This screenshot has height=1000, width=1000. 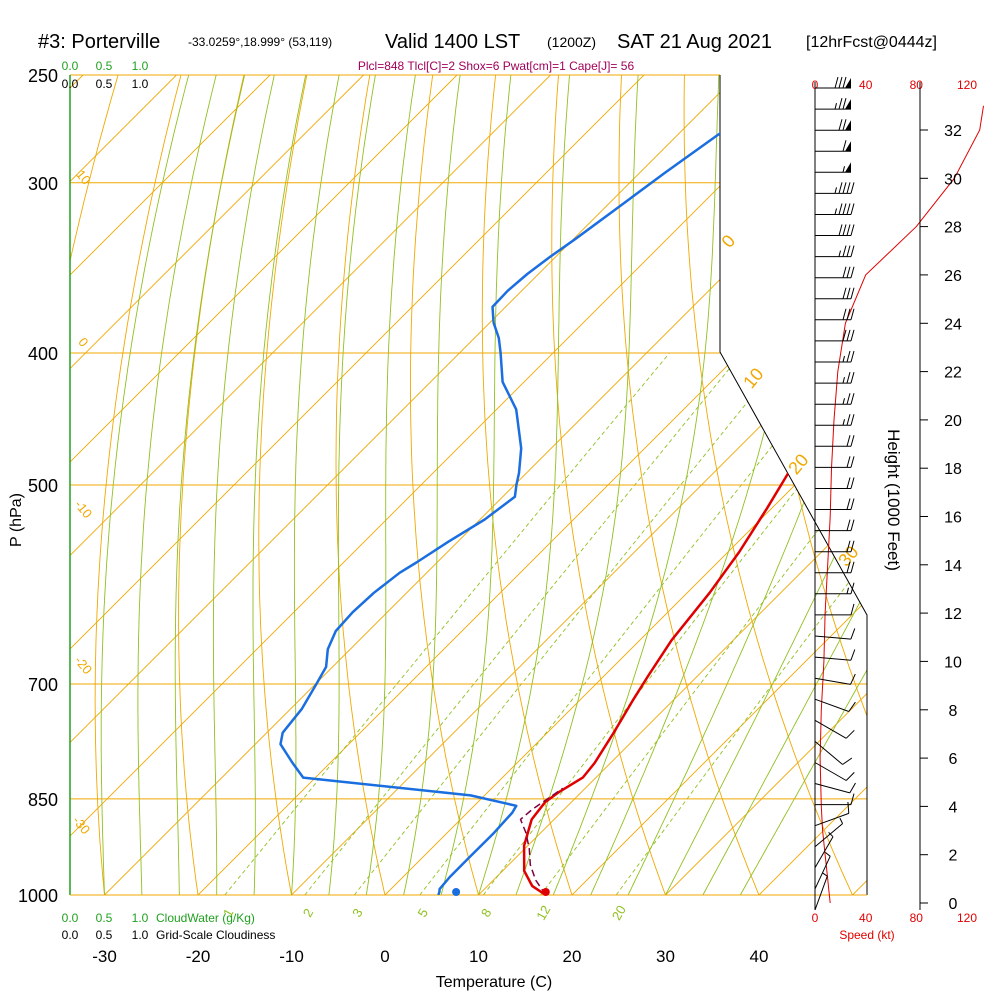 What do you see at coordinates (953, 856) in the screenshot?
I see `height-tick-label: 2` at bounding box center [953, 856].